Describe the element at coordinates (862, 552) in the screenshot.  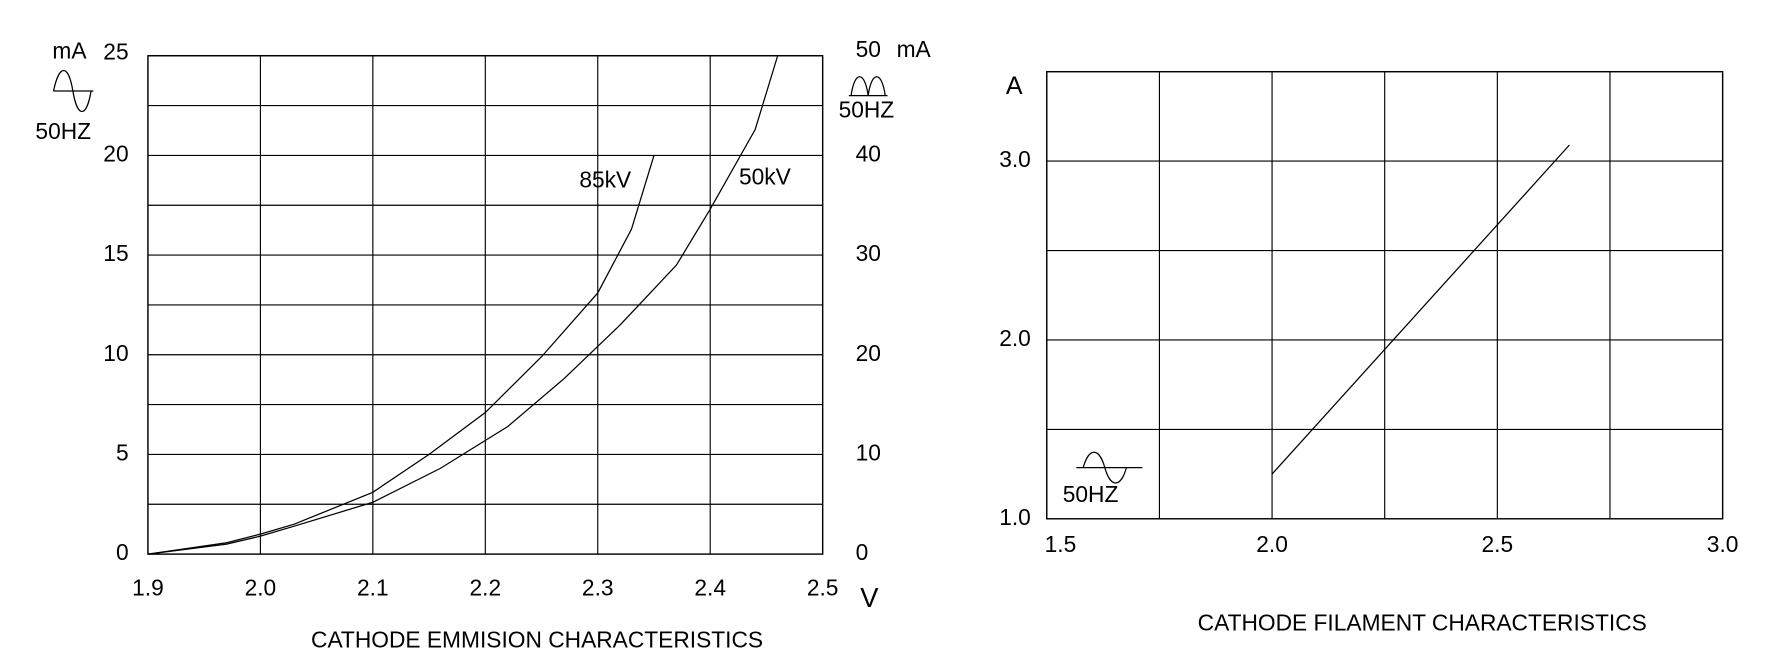
I see `y2-tick-label: 0` at that location.